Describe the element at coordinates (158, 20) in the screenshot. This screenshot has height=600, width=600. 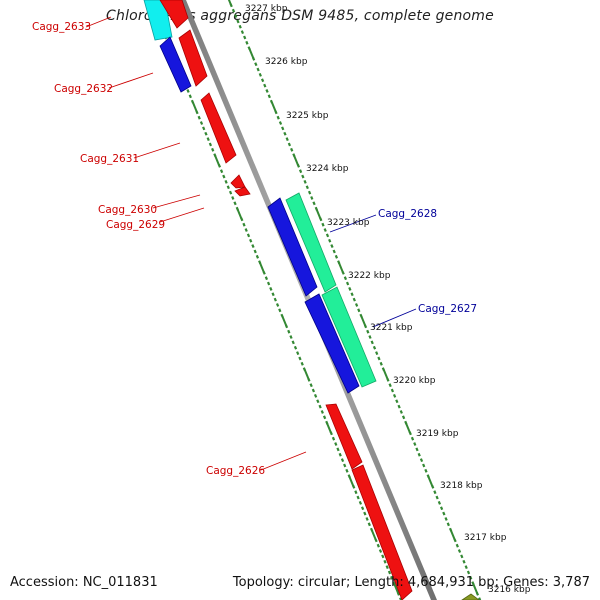
I see `feature-cagg-2633-rna` at that location.